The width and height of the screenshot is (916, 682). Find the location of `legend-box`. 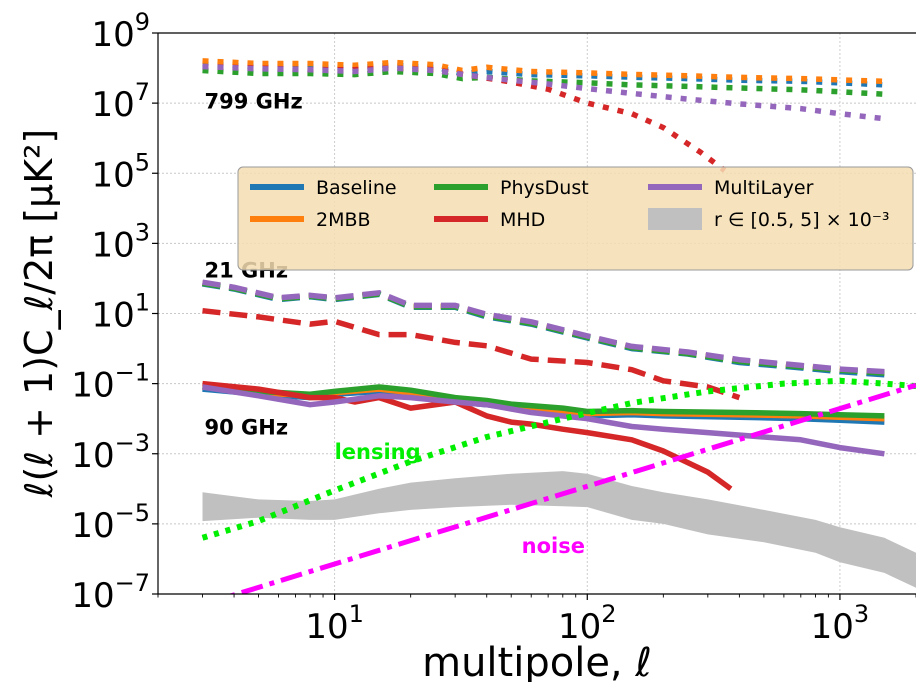

legend-box is located at coordinates (575, 218).